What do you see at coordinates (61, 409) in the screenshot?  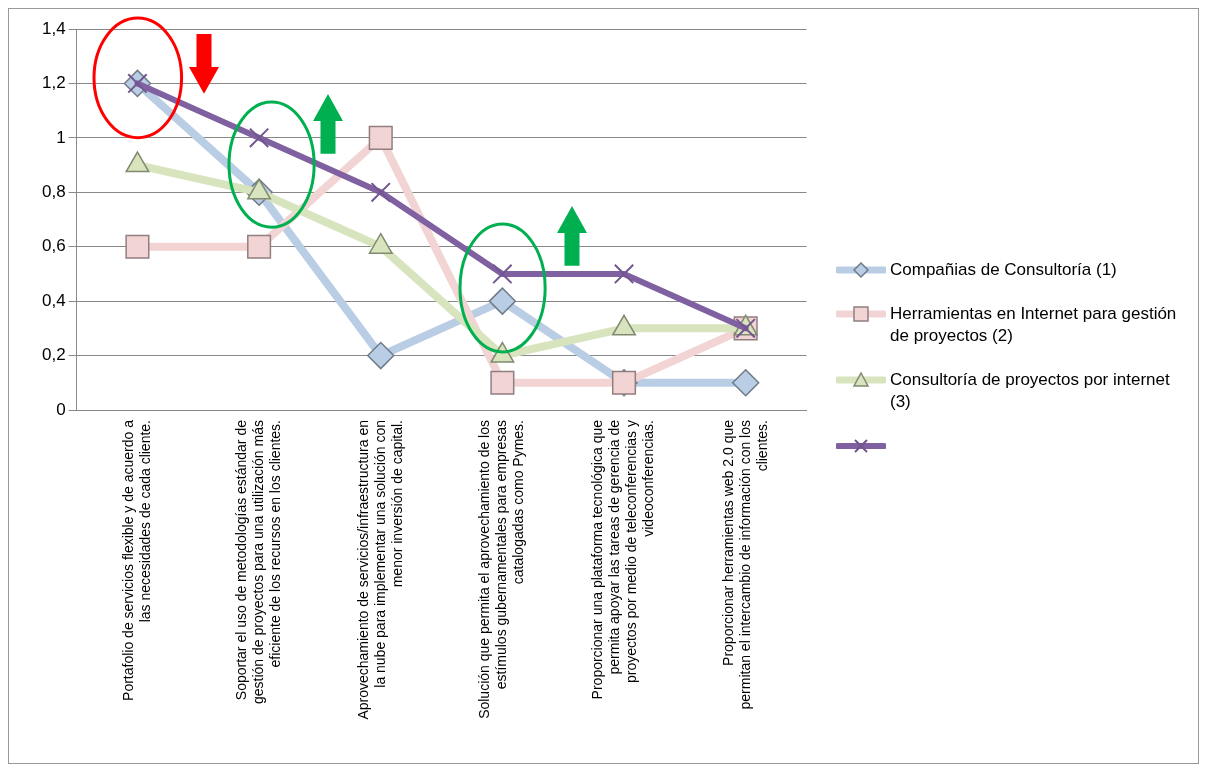 I see `y-tick-label: 0` at bounding box center [61, 409].